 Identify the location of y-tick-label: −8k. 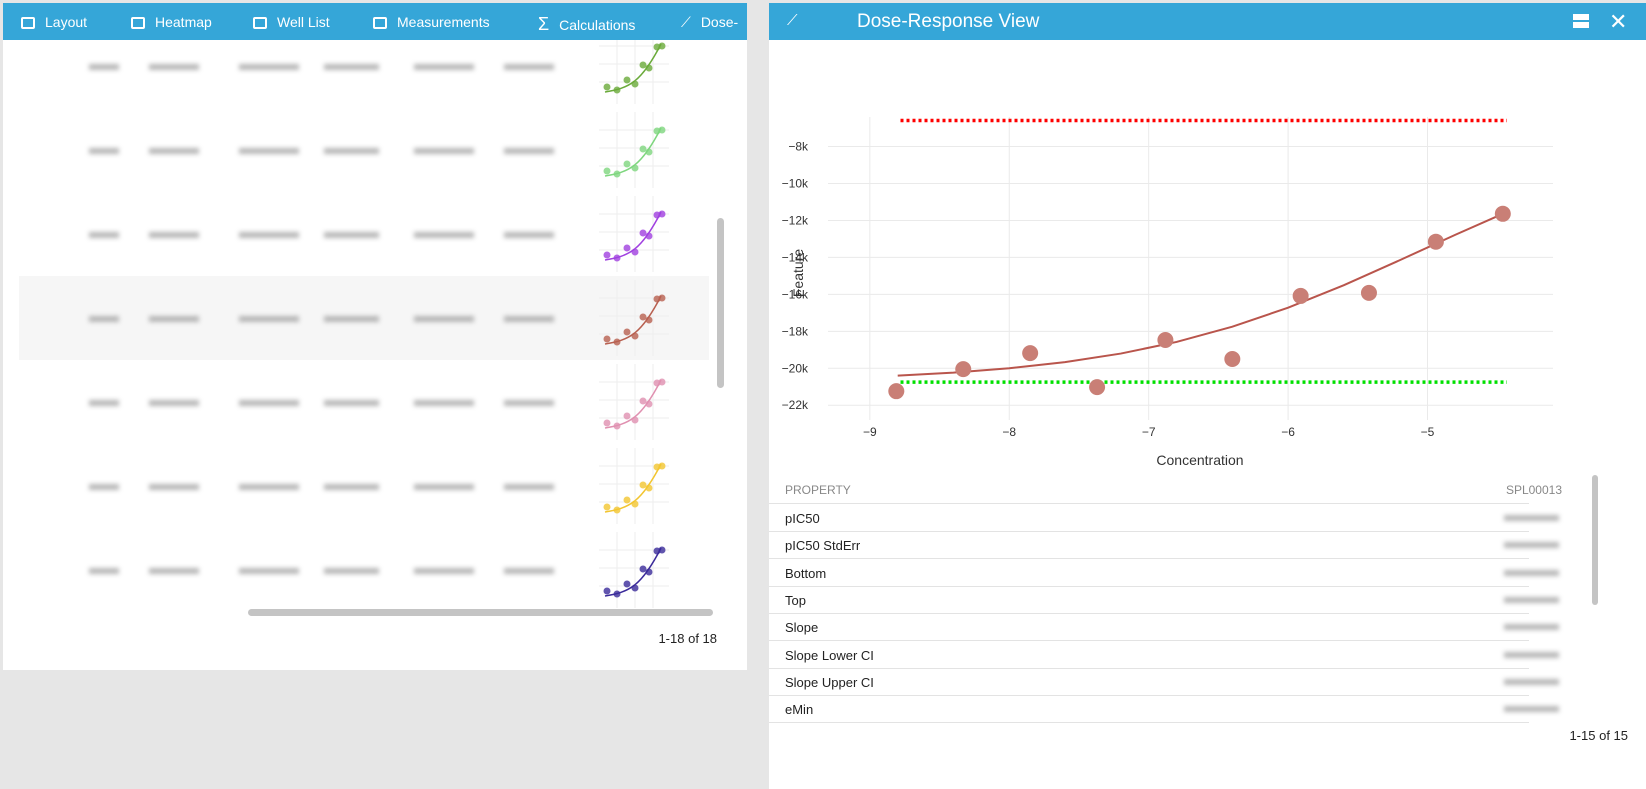
(798, 147).